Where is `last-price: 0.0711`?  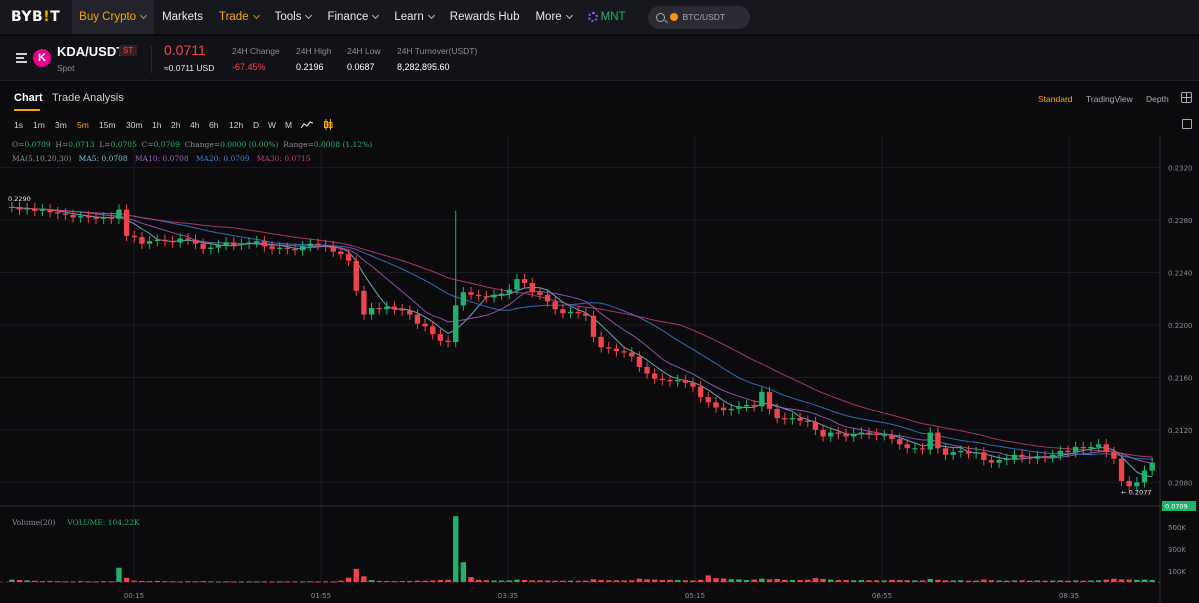 last-price: 0.0711 is located at coordinates (185, 50).